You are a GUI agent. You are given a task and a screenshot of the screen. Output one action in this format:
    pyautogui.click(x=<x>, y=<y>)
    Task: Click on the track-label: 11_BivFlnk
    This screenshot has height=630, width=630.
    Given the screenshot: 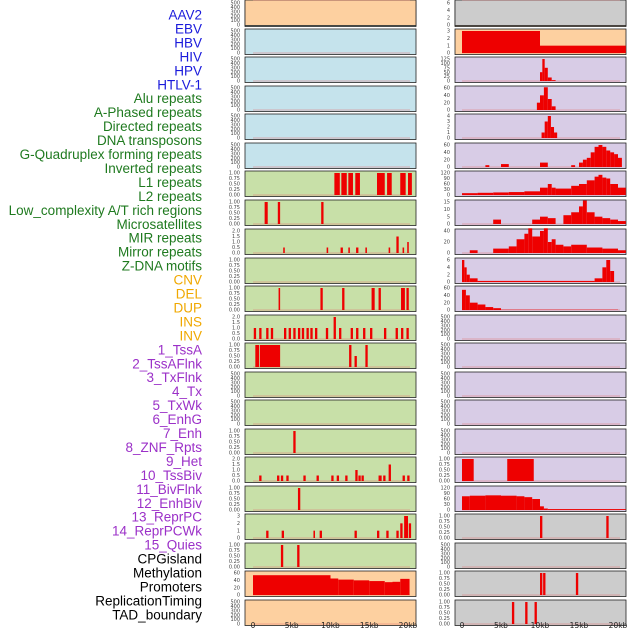 What is the action you would take?
    pyautogui.click(x=169, y=489)
    